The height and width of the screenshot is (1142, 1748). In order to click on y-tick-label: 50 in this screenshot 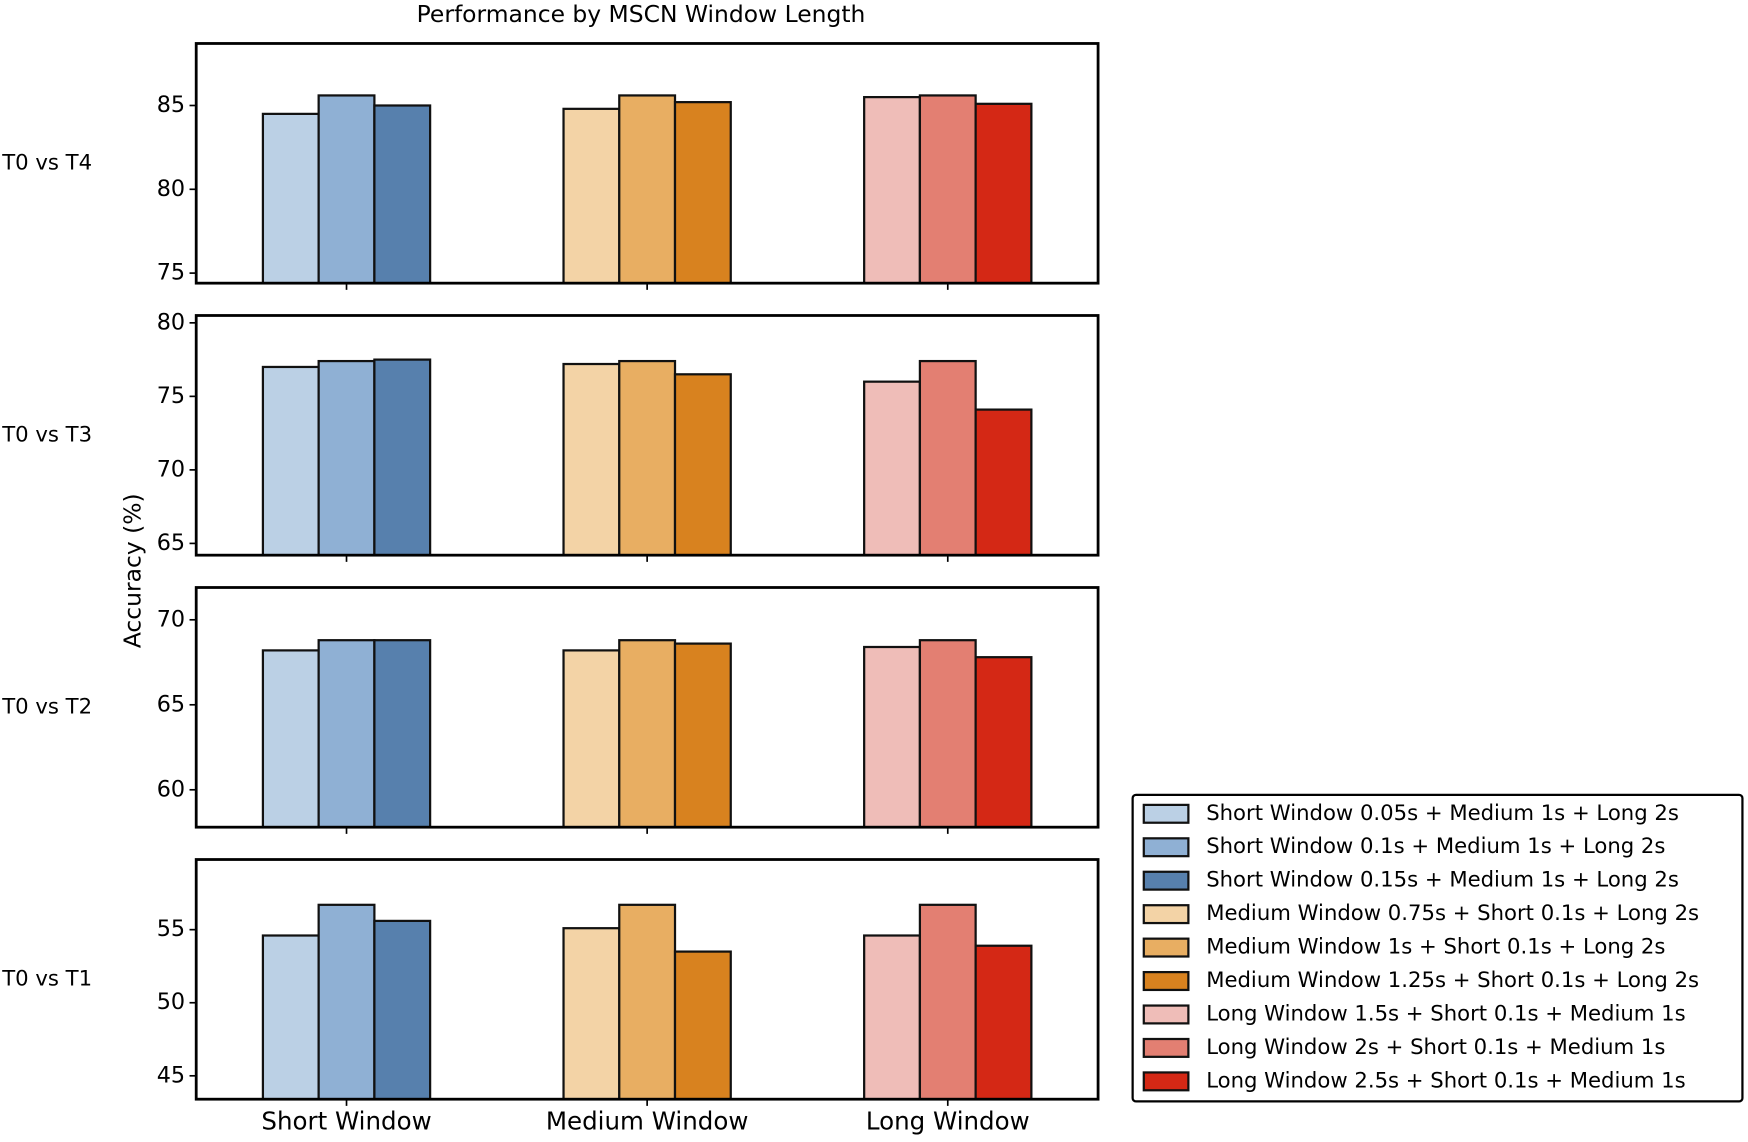, I will do `click(171, 1002)`.